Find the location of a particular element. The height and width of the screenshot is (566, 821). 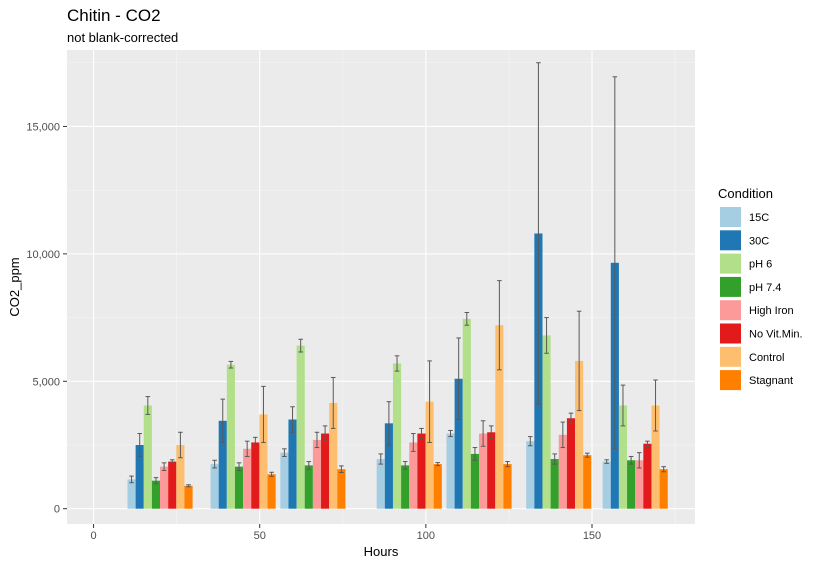

legend-label: No Vit.Min. is located at coordinates (776, 335).